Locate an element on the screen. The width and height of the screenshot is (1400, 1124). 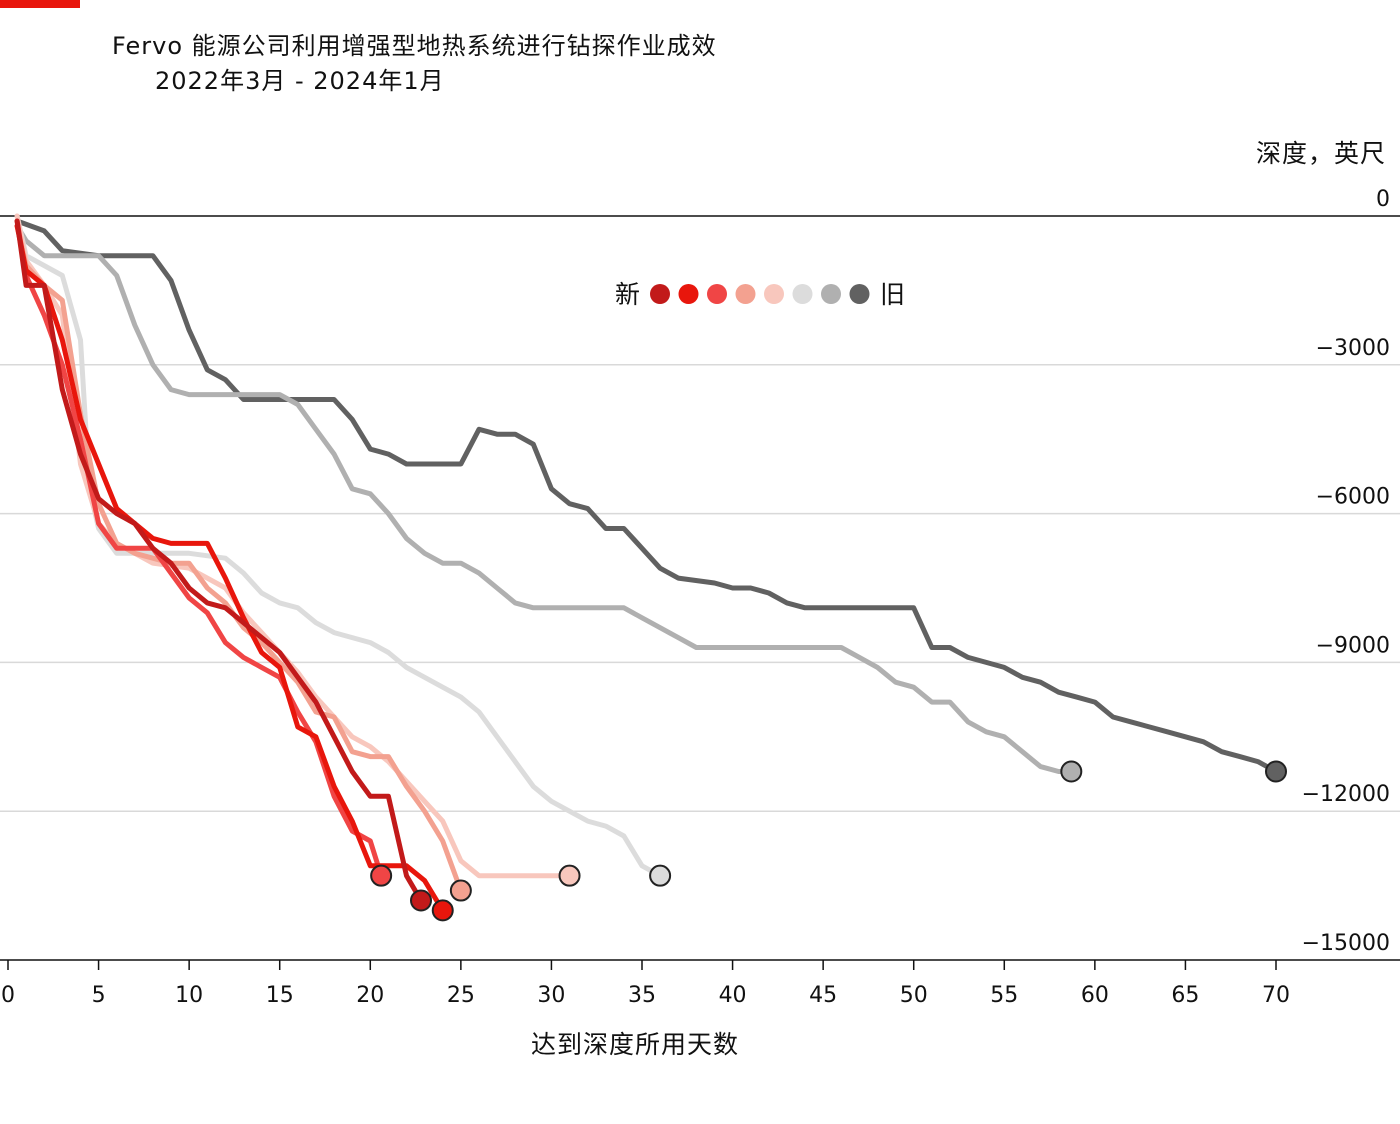
y-tick-label: −15000 is located at coordinates (1346, 943).